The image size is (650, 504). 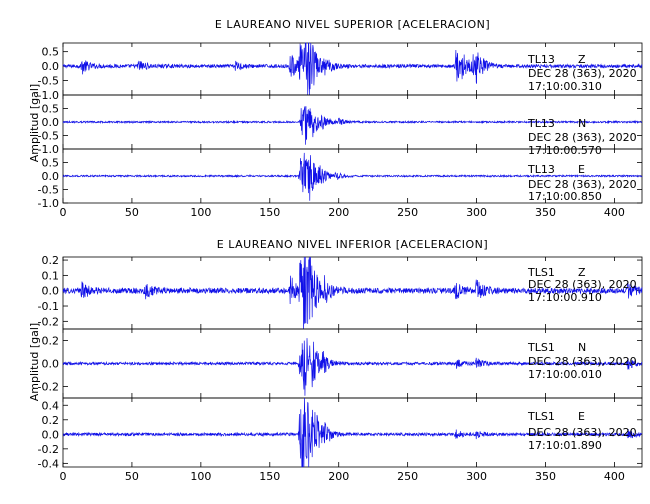 What do you see at coordinates (51, 163) in the screenshot?
I see `y-tick-label-0-2-0: 0.5` at bounding box center [51, 163].